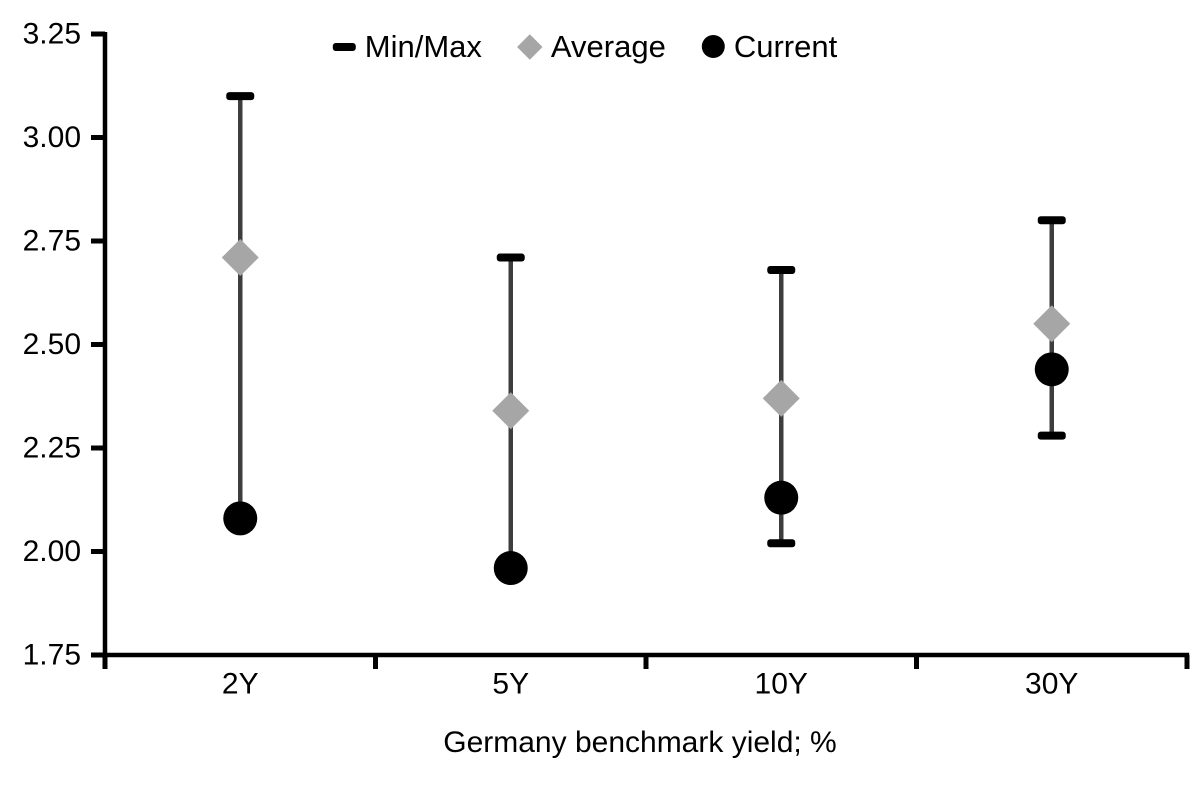  I want to click on legend-item-average: Average, so click(591, 46).